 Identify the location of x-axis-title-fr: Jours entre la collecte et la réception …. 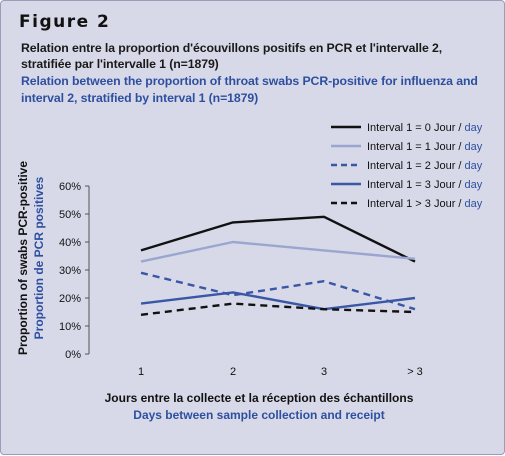
(259, 398).